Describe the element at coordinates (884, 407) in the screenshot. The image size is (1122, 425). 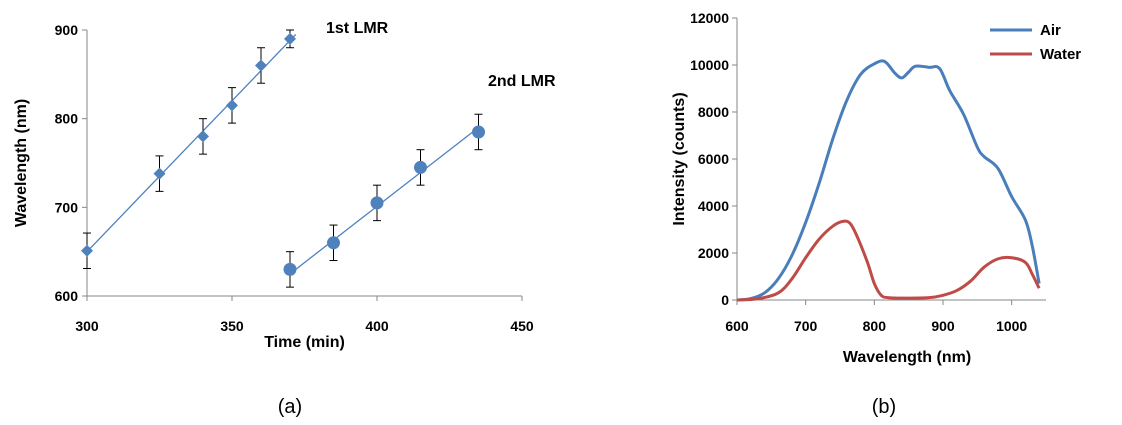
I see `panel-label-b: (b)` at that location.